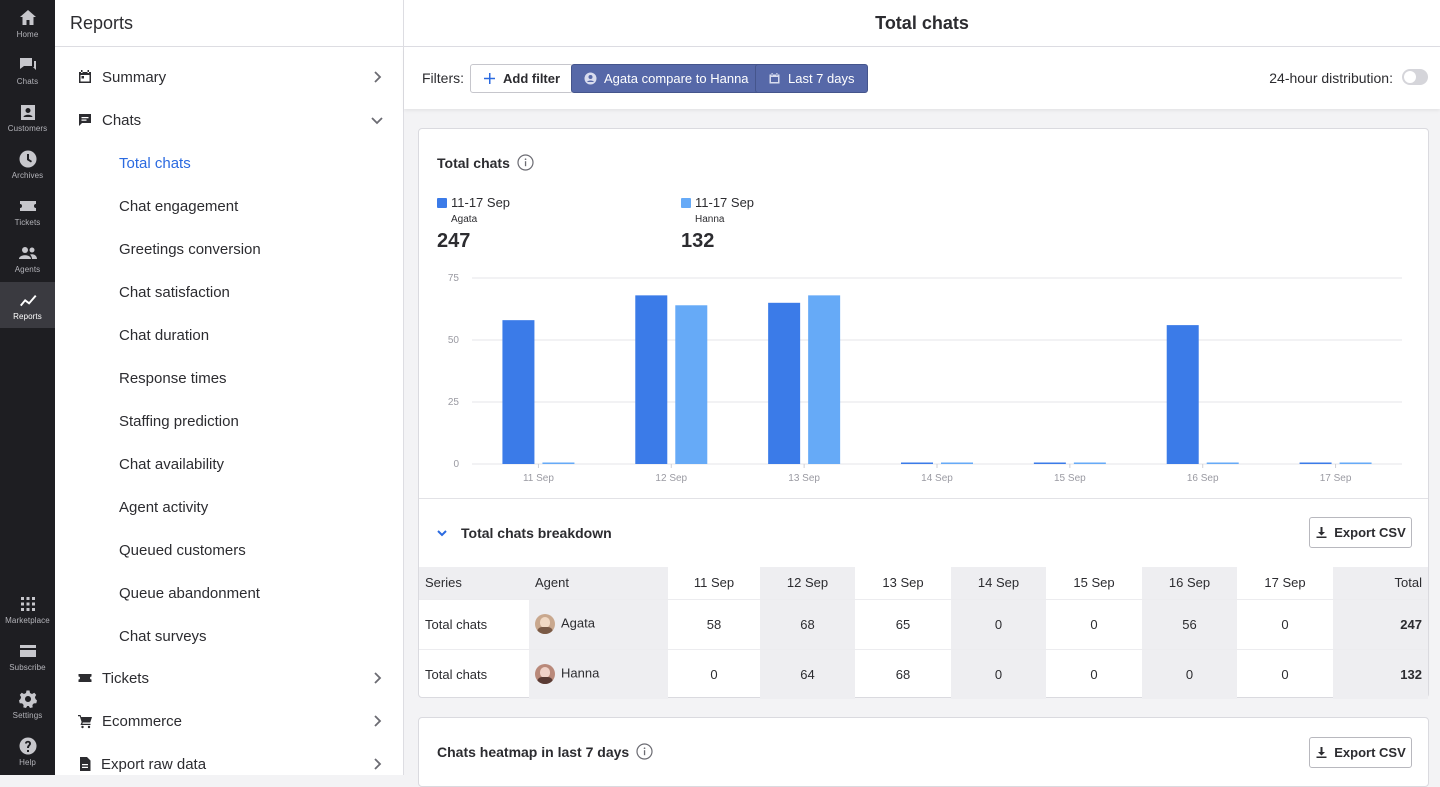 Image resolution: width=1440 pixels, height=787 pixels. What do you see at coordinates (27, 656) in the screenshot?
I see `rail-item-subscribe: Subscribe` at bounding box center [27, 656].